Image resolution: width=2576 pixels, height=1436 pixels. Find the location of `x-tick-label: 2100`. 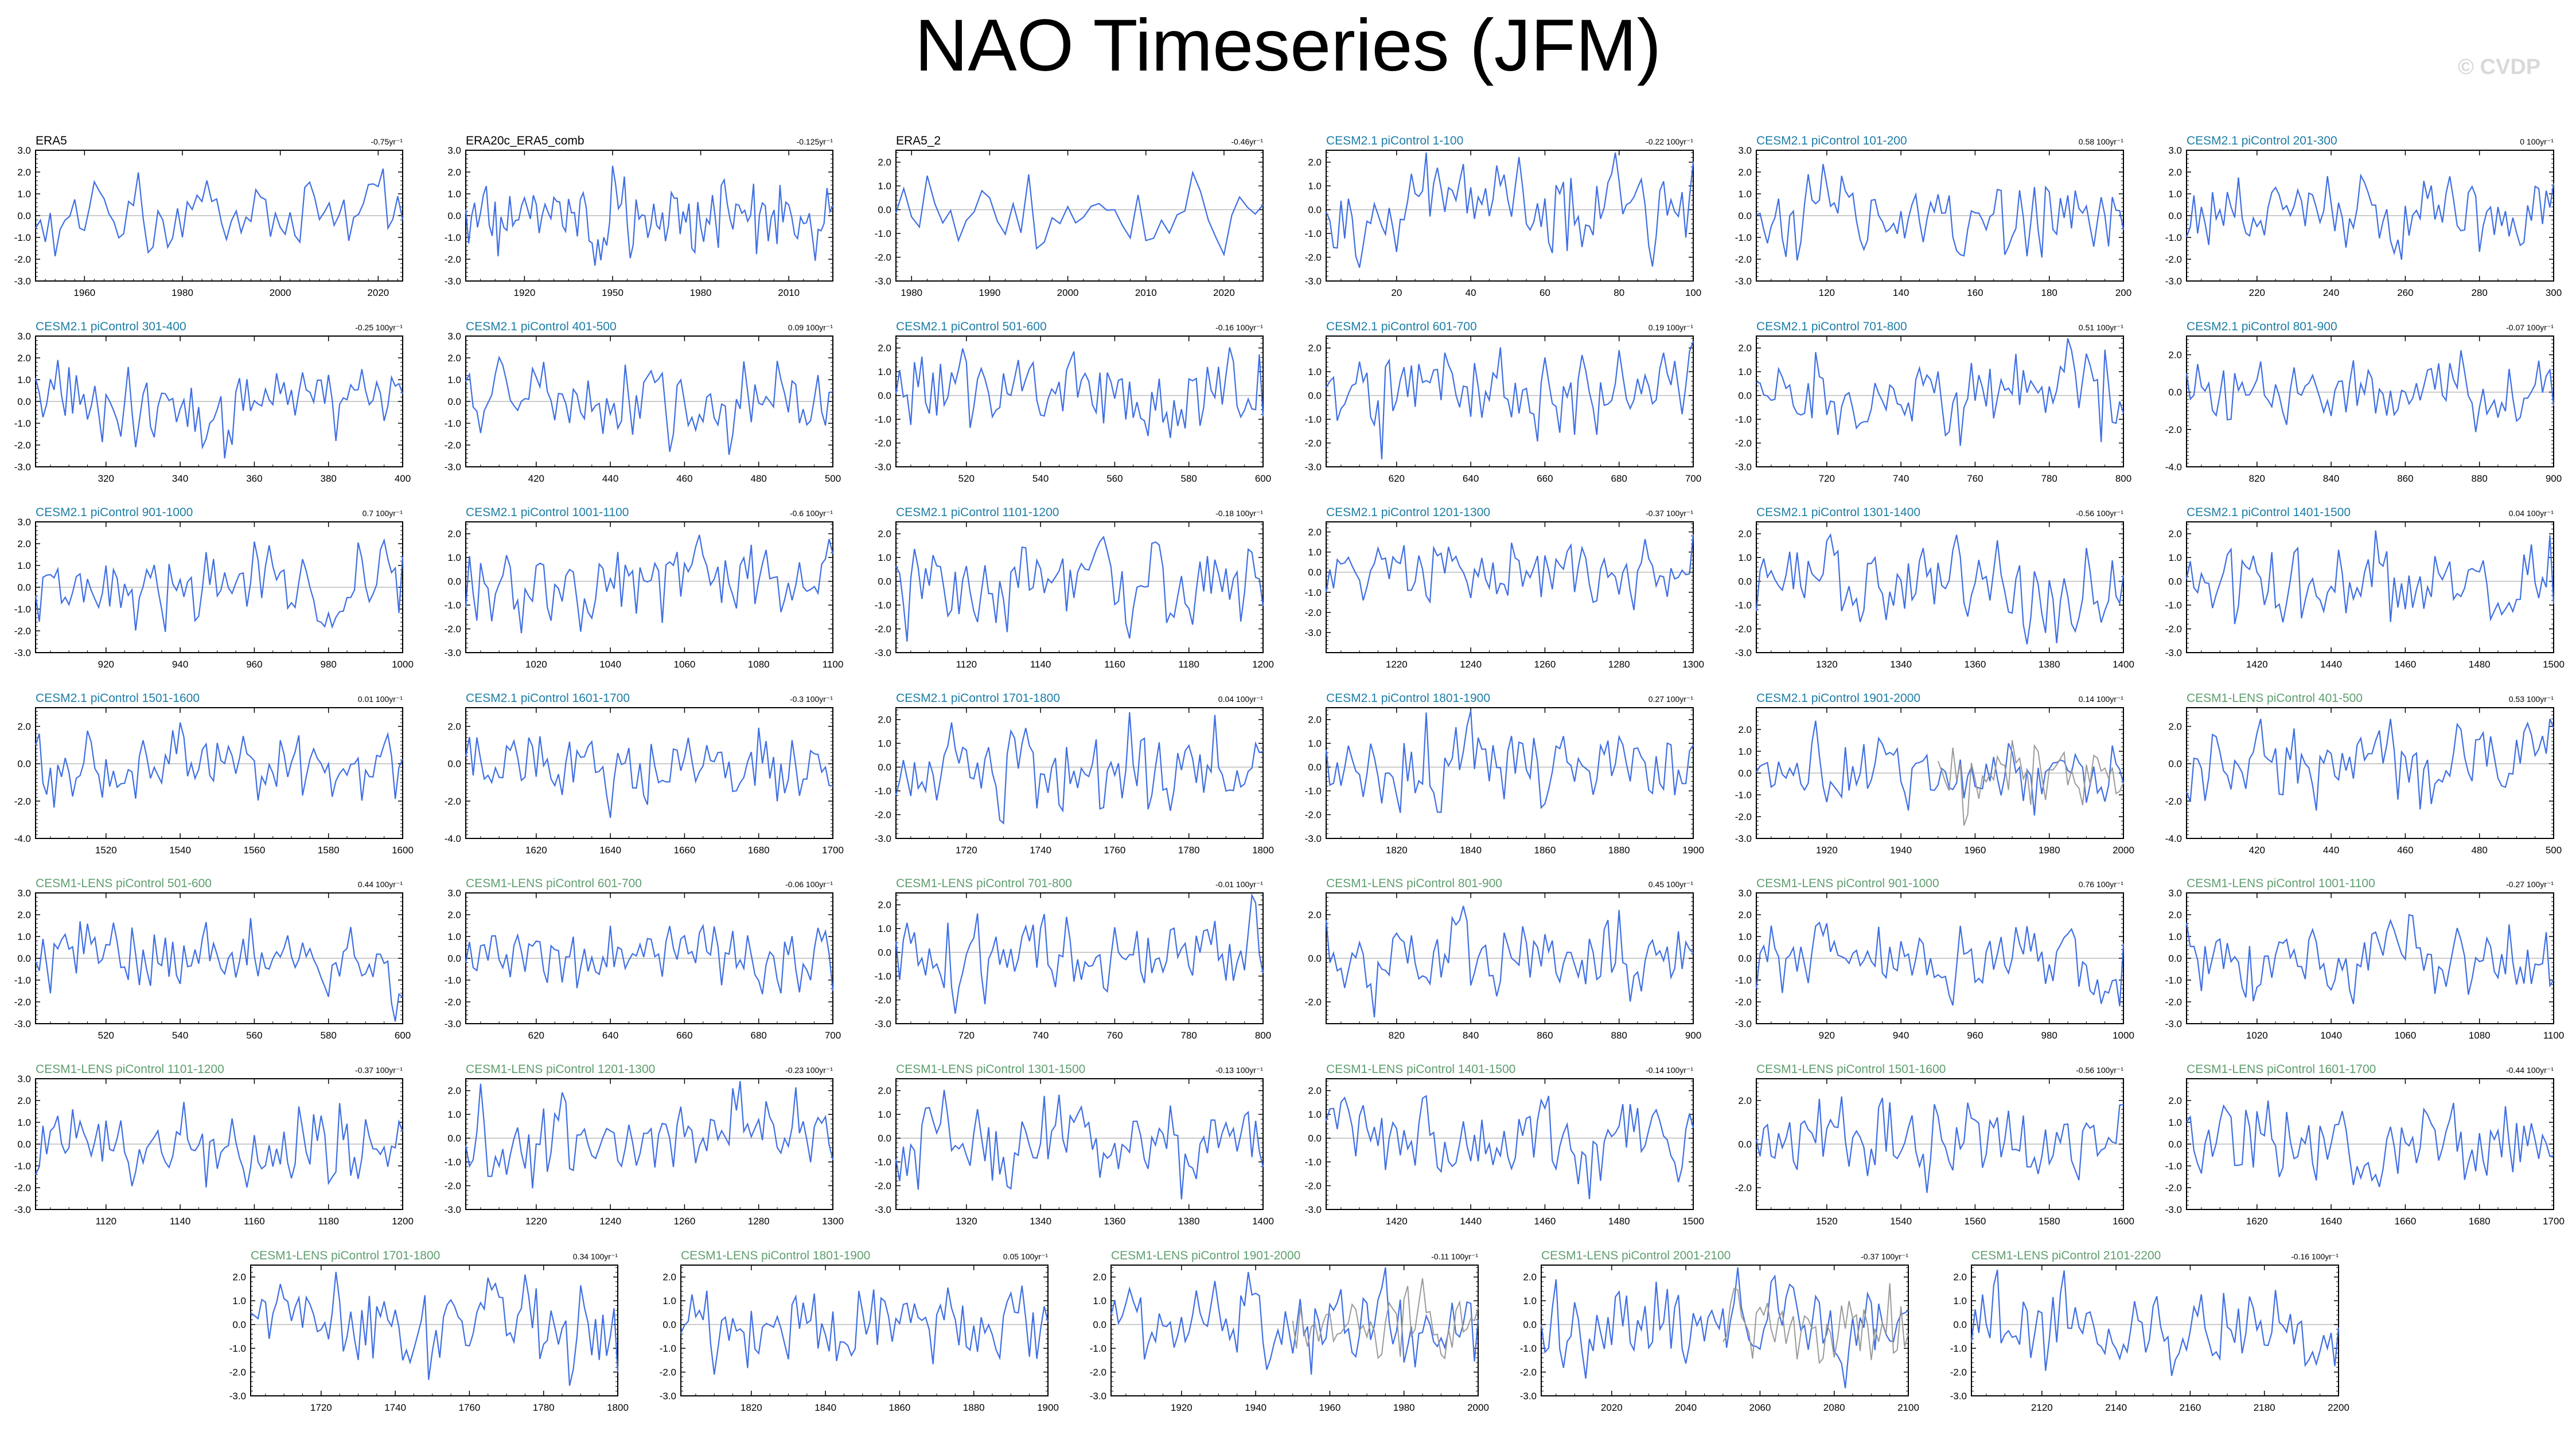

x-tick-label: 2100 is located at coordinates (1908, 1407).